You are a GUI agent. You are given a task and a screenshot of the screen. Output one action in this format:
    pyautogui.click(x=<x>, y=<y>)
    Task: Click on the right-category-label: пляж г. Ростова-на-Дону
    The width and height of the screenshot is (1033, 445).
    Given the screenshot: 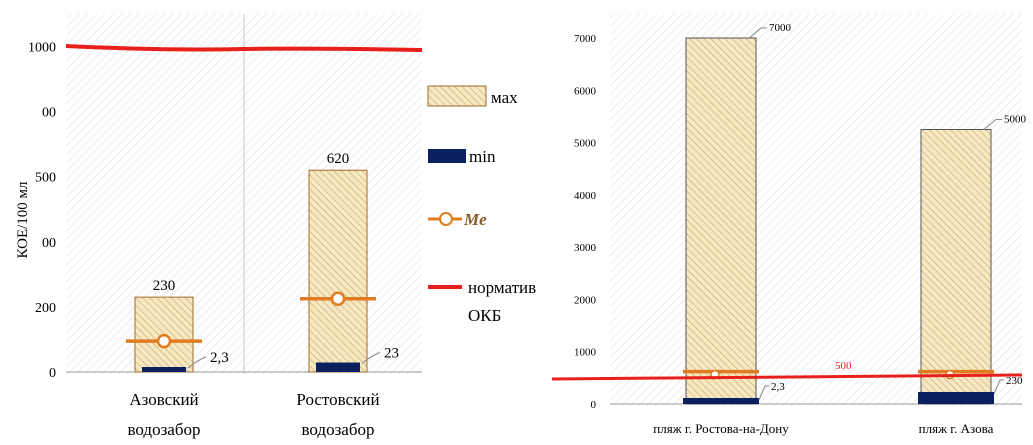 What is the action you would take?
    pyautogui.click(x=721, y=428)
    